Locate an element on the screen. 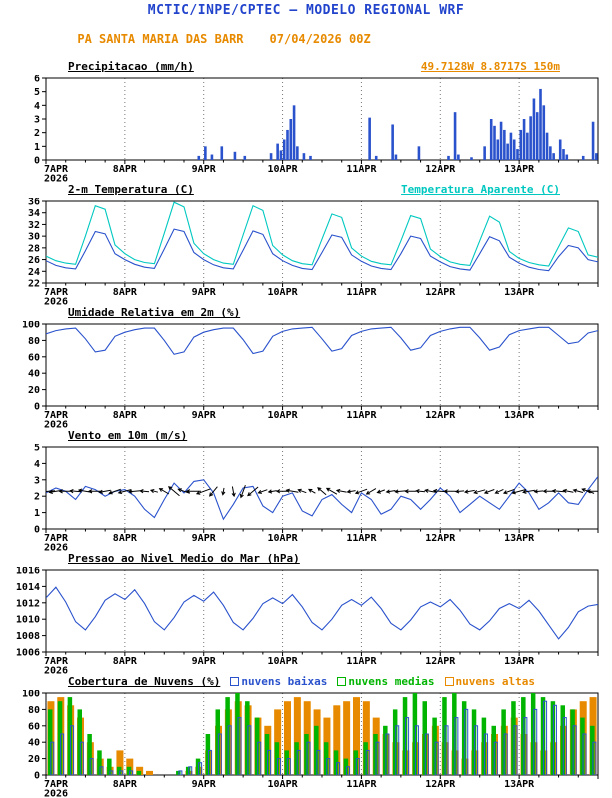 This screenshot has height=798, width=612. model-title: MCTIC/INPE/CPTEC — MODELO REGIONAL WRF is located at coordinates (306, 10).